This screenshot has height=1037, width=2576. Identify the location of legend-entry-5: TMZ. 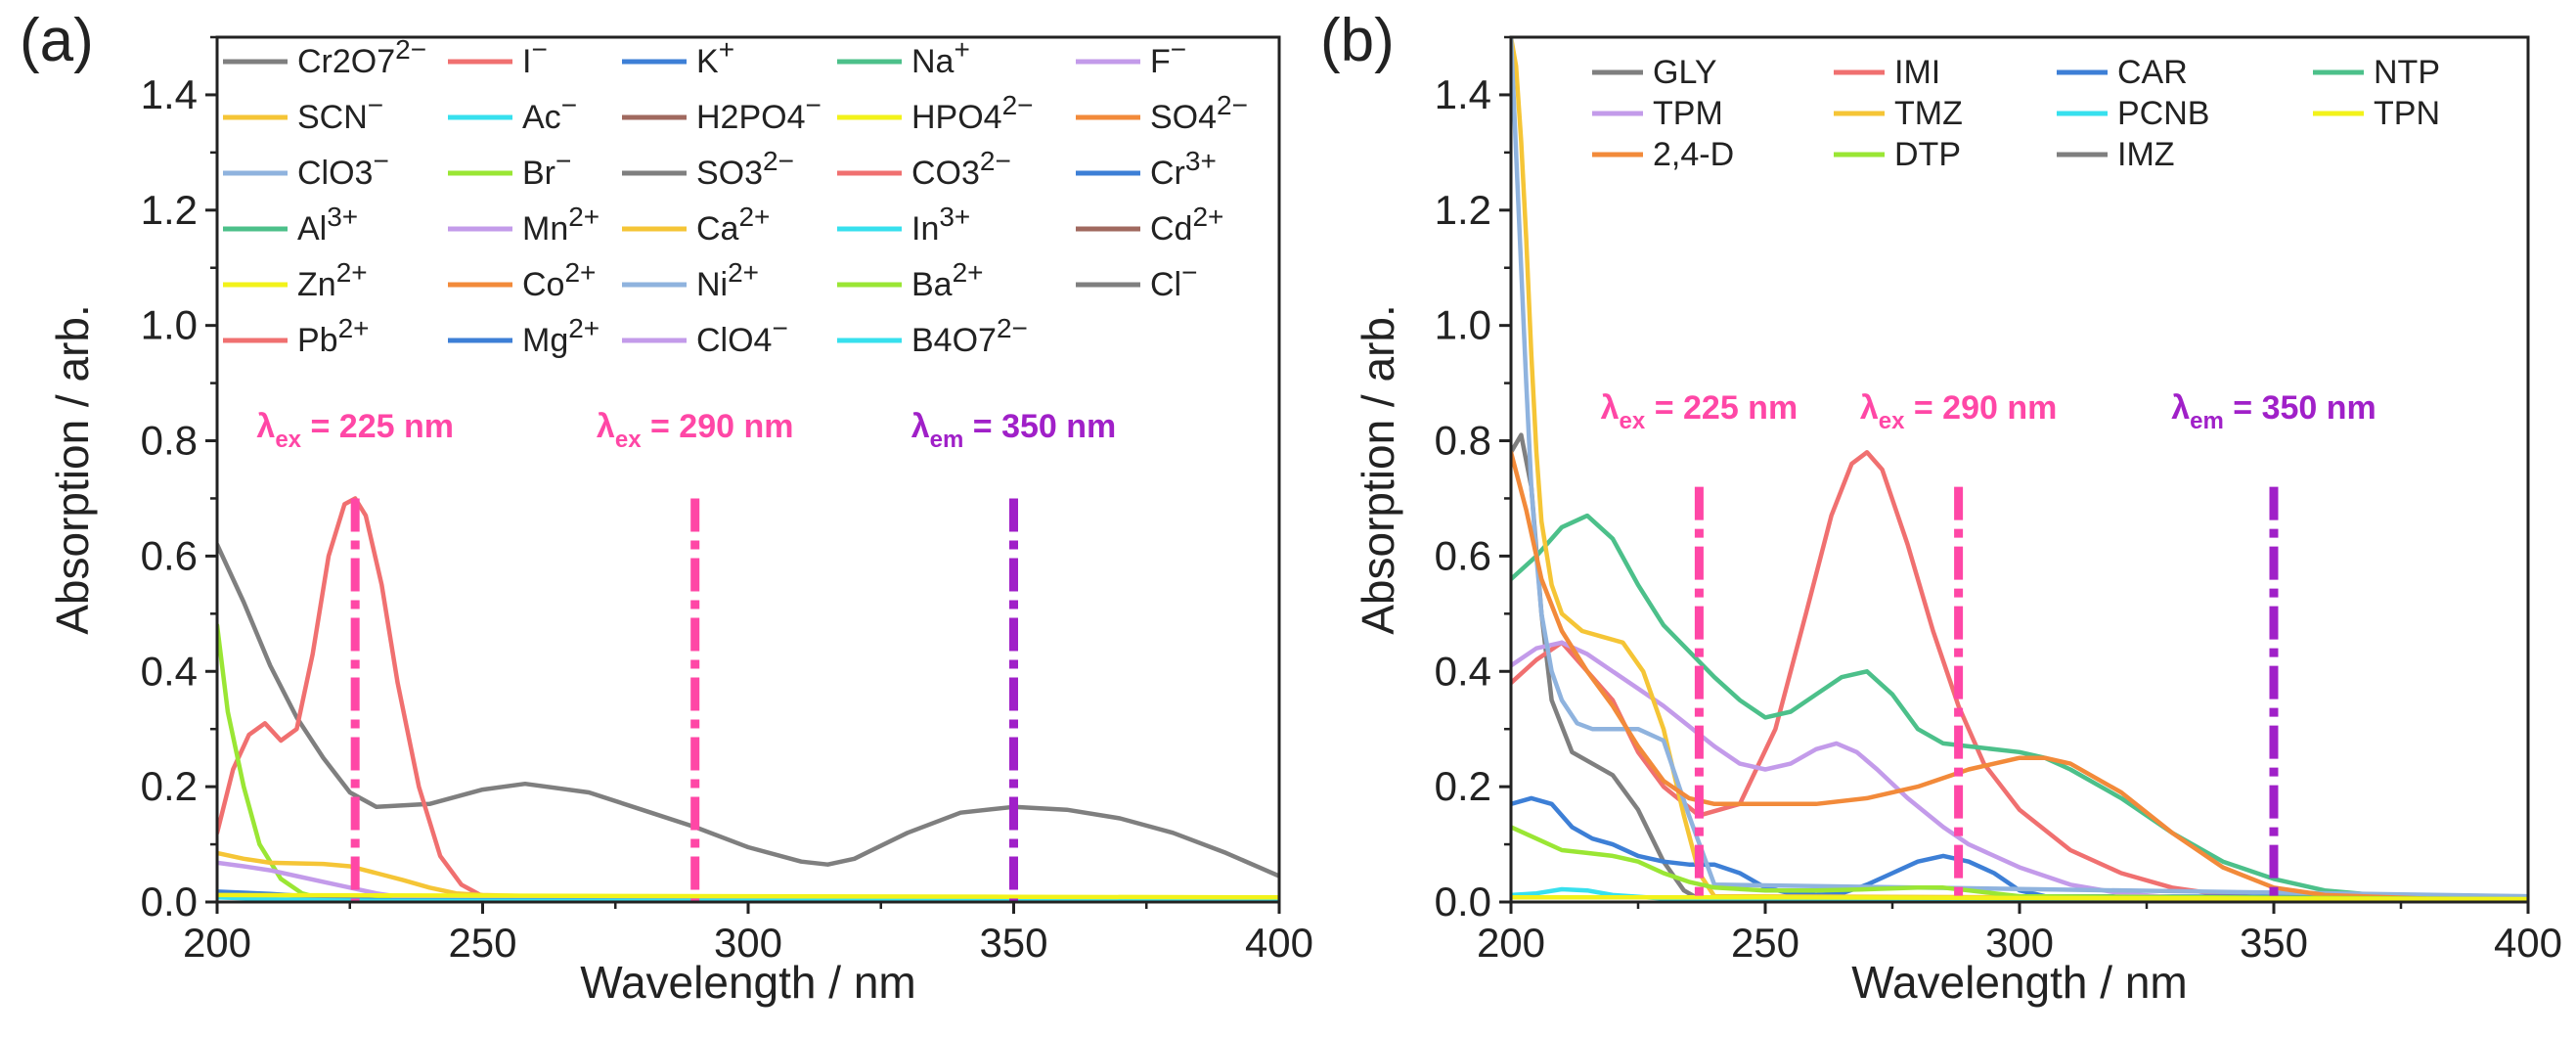
(1899, 113).